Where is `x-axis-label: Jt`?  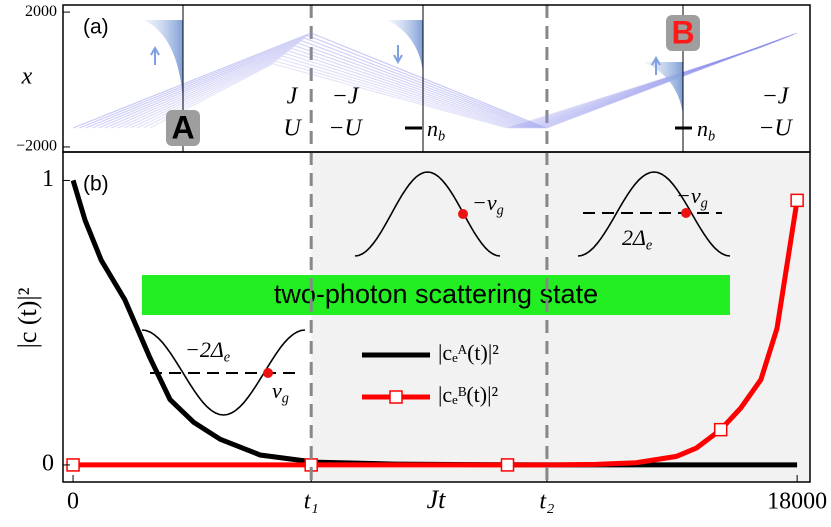
x-axis-label: Jt is located at coordinates (437, 499).